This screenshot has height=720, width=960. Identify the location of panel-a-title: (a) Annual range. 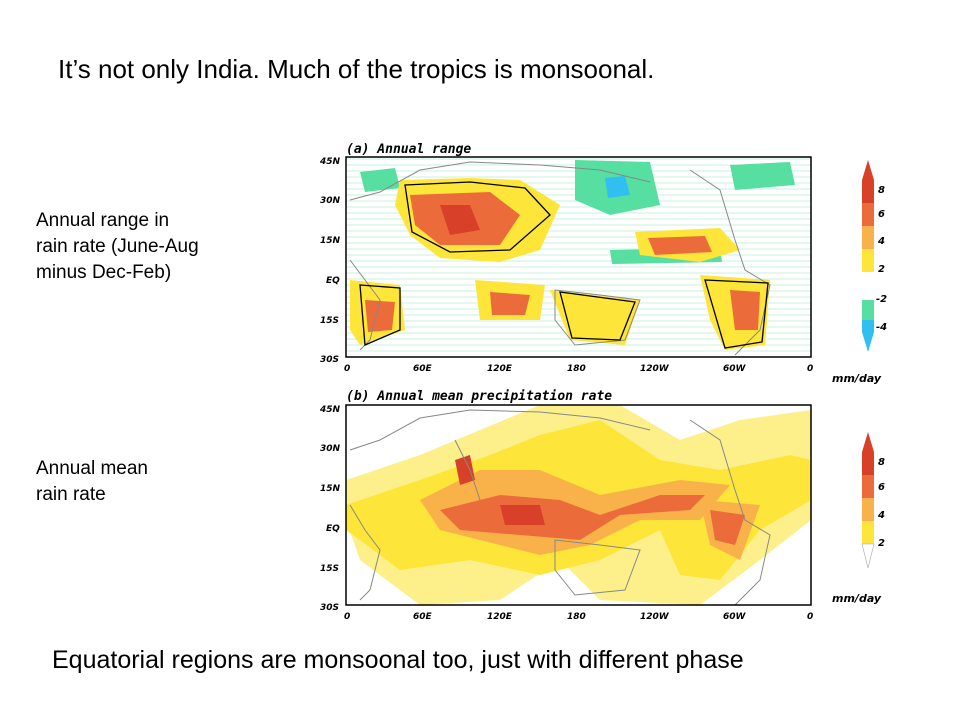
(408, 149).